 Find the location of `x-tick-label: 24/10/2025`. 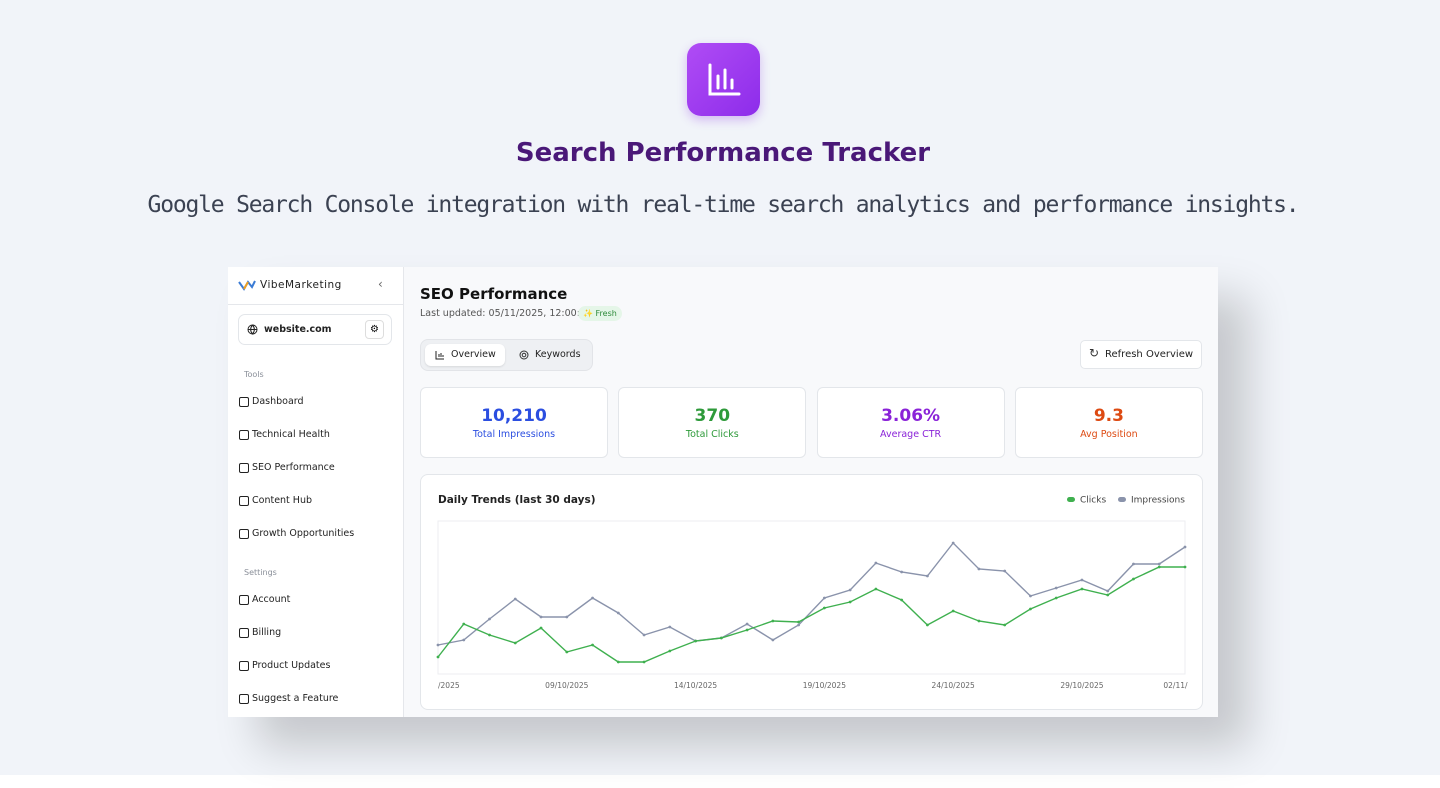

x-tick-label: 24/10/2025 is located at coordinates (953, 685).